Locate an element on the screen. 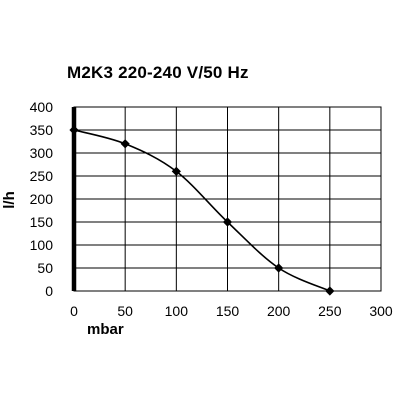 Image resolution: width=400 pixels, height=400 pixels. x-tick-label: 100 is located at coordinates (177, 311).